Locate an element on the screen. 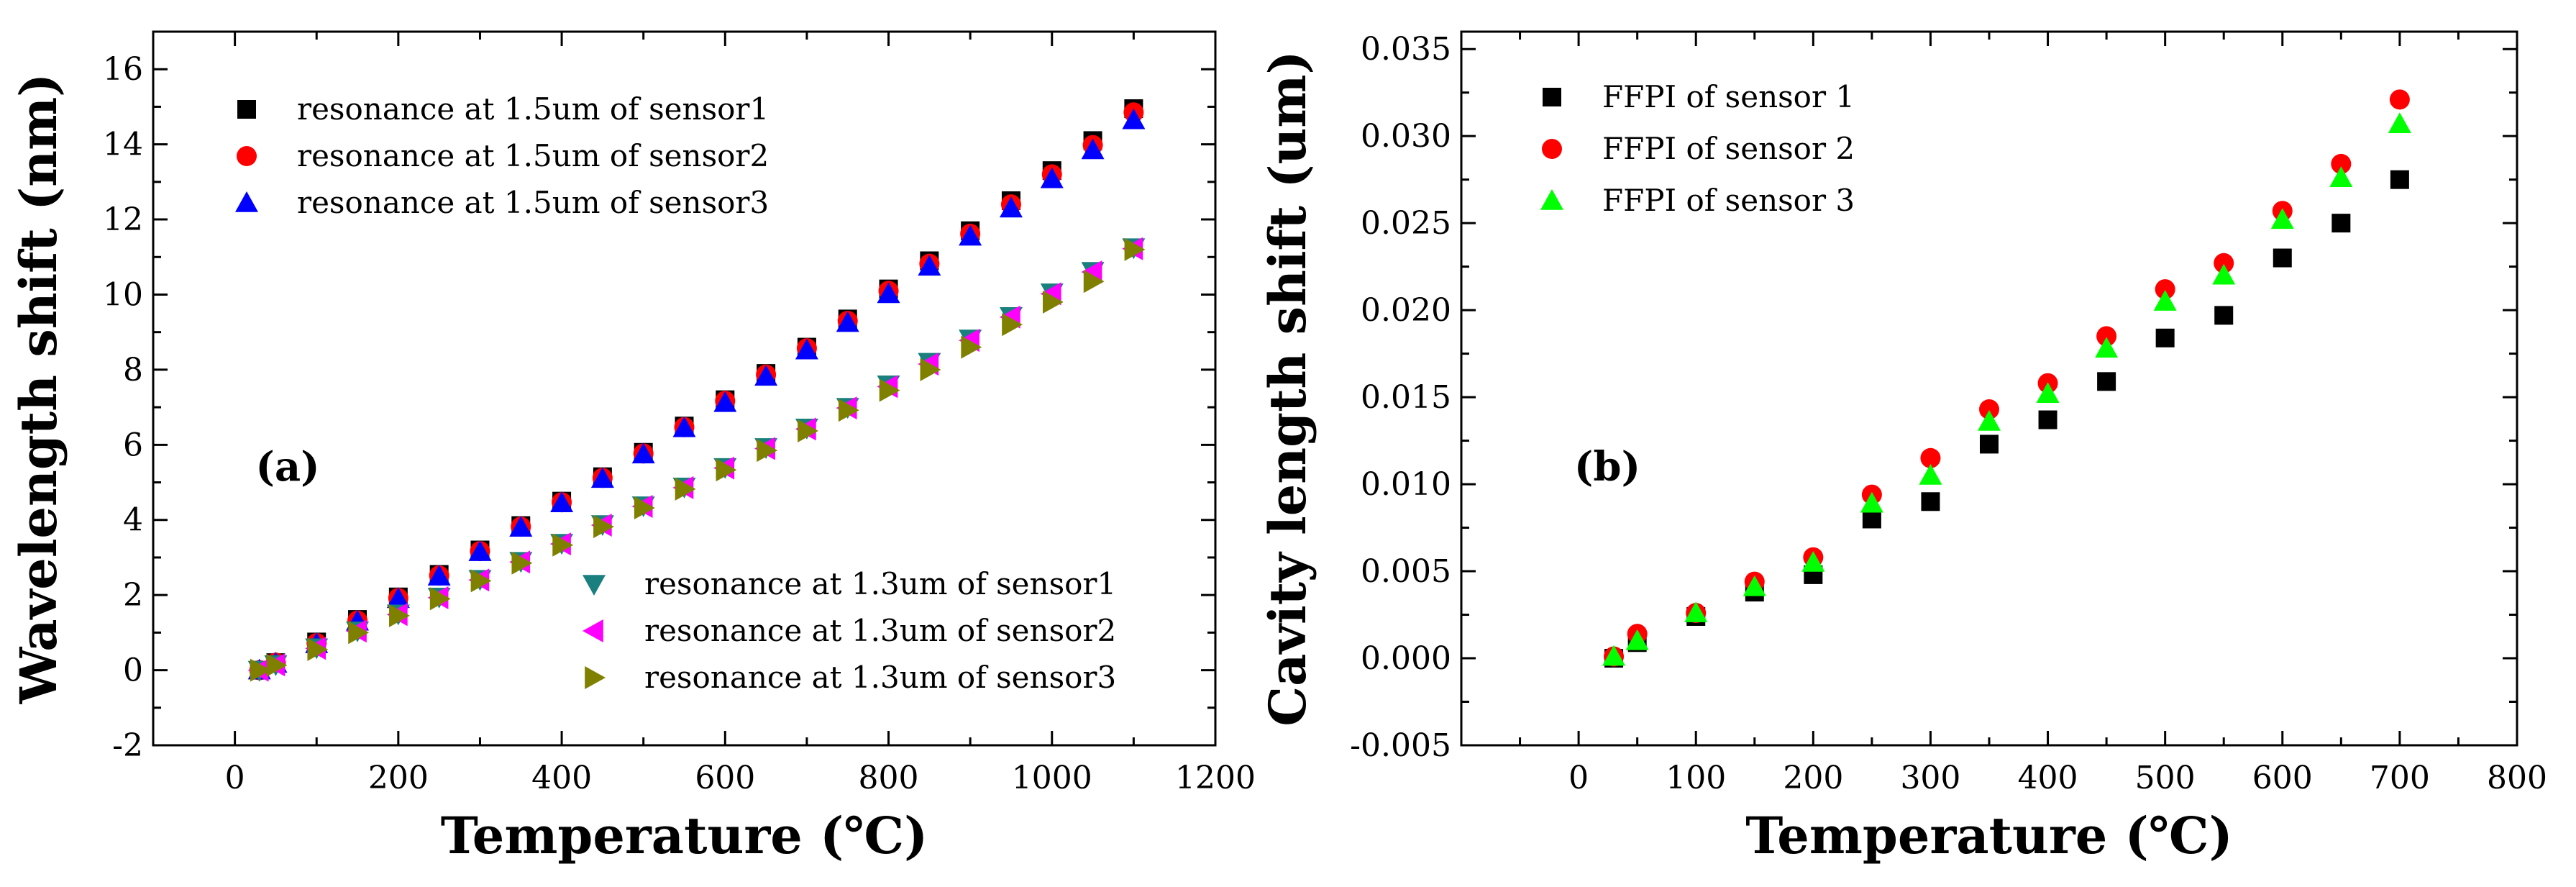 The width and height of the screenshot is (2576, 887). y-tick-label: 14 is located at coordinates (123, 145).